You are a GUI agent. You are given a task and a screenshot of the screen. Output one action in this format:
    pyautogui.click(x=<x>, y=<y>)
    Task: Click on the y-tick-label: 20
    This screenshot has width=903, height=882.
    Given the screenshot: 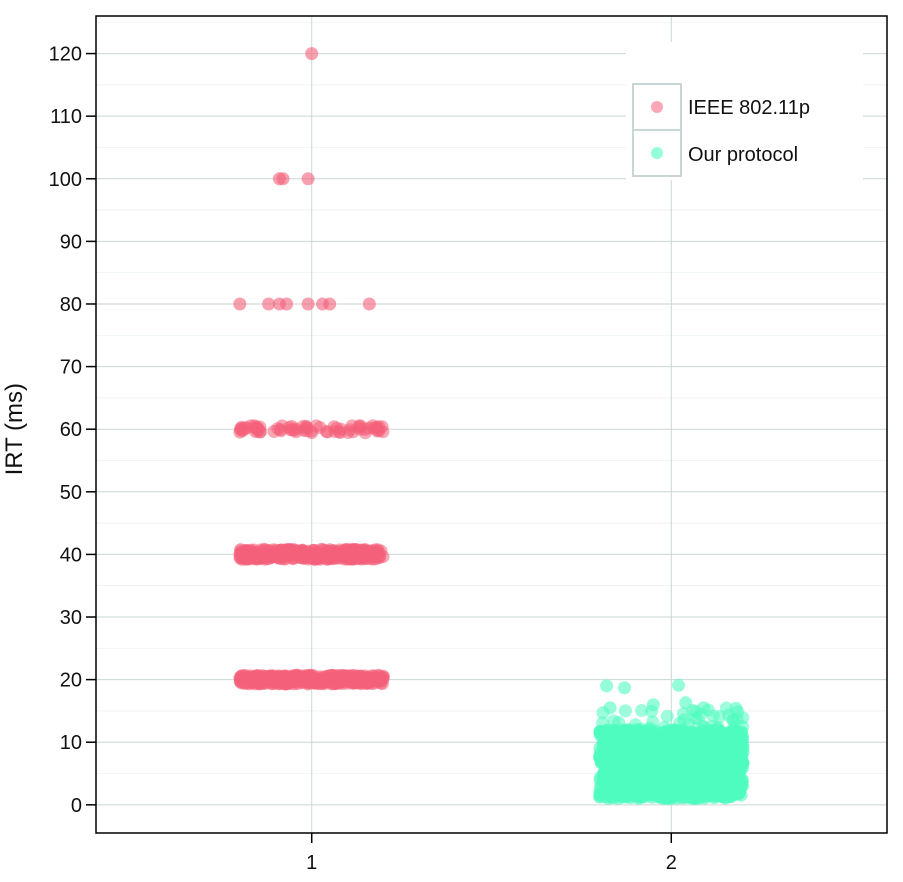 What is the action you would take?
    pyautogui.click(x=71, y=681)
    